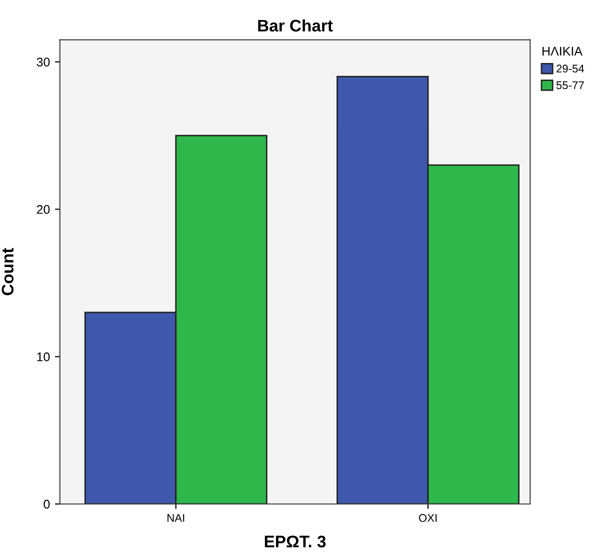  What do you see at coordinates (427, 518) in the screenshot?
I see `x-tick-label: ΟΧΙ` at bounding box center [427, 518].